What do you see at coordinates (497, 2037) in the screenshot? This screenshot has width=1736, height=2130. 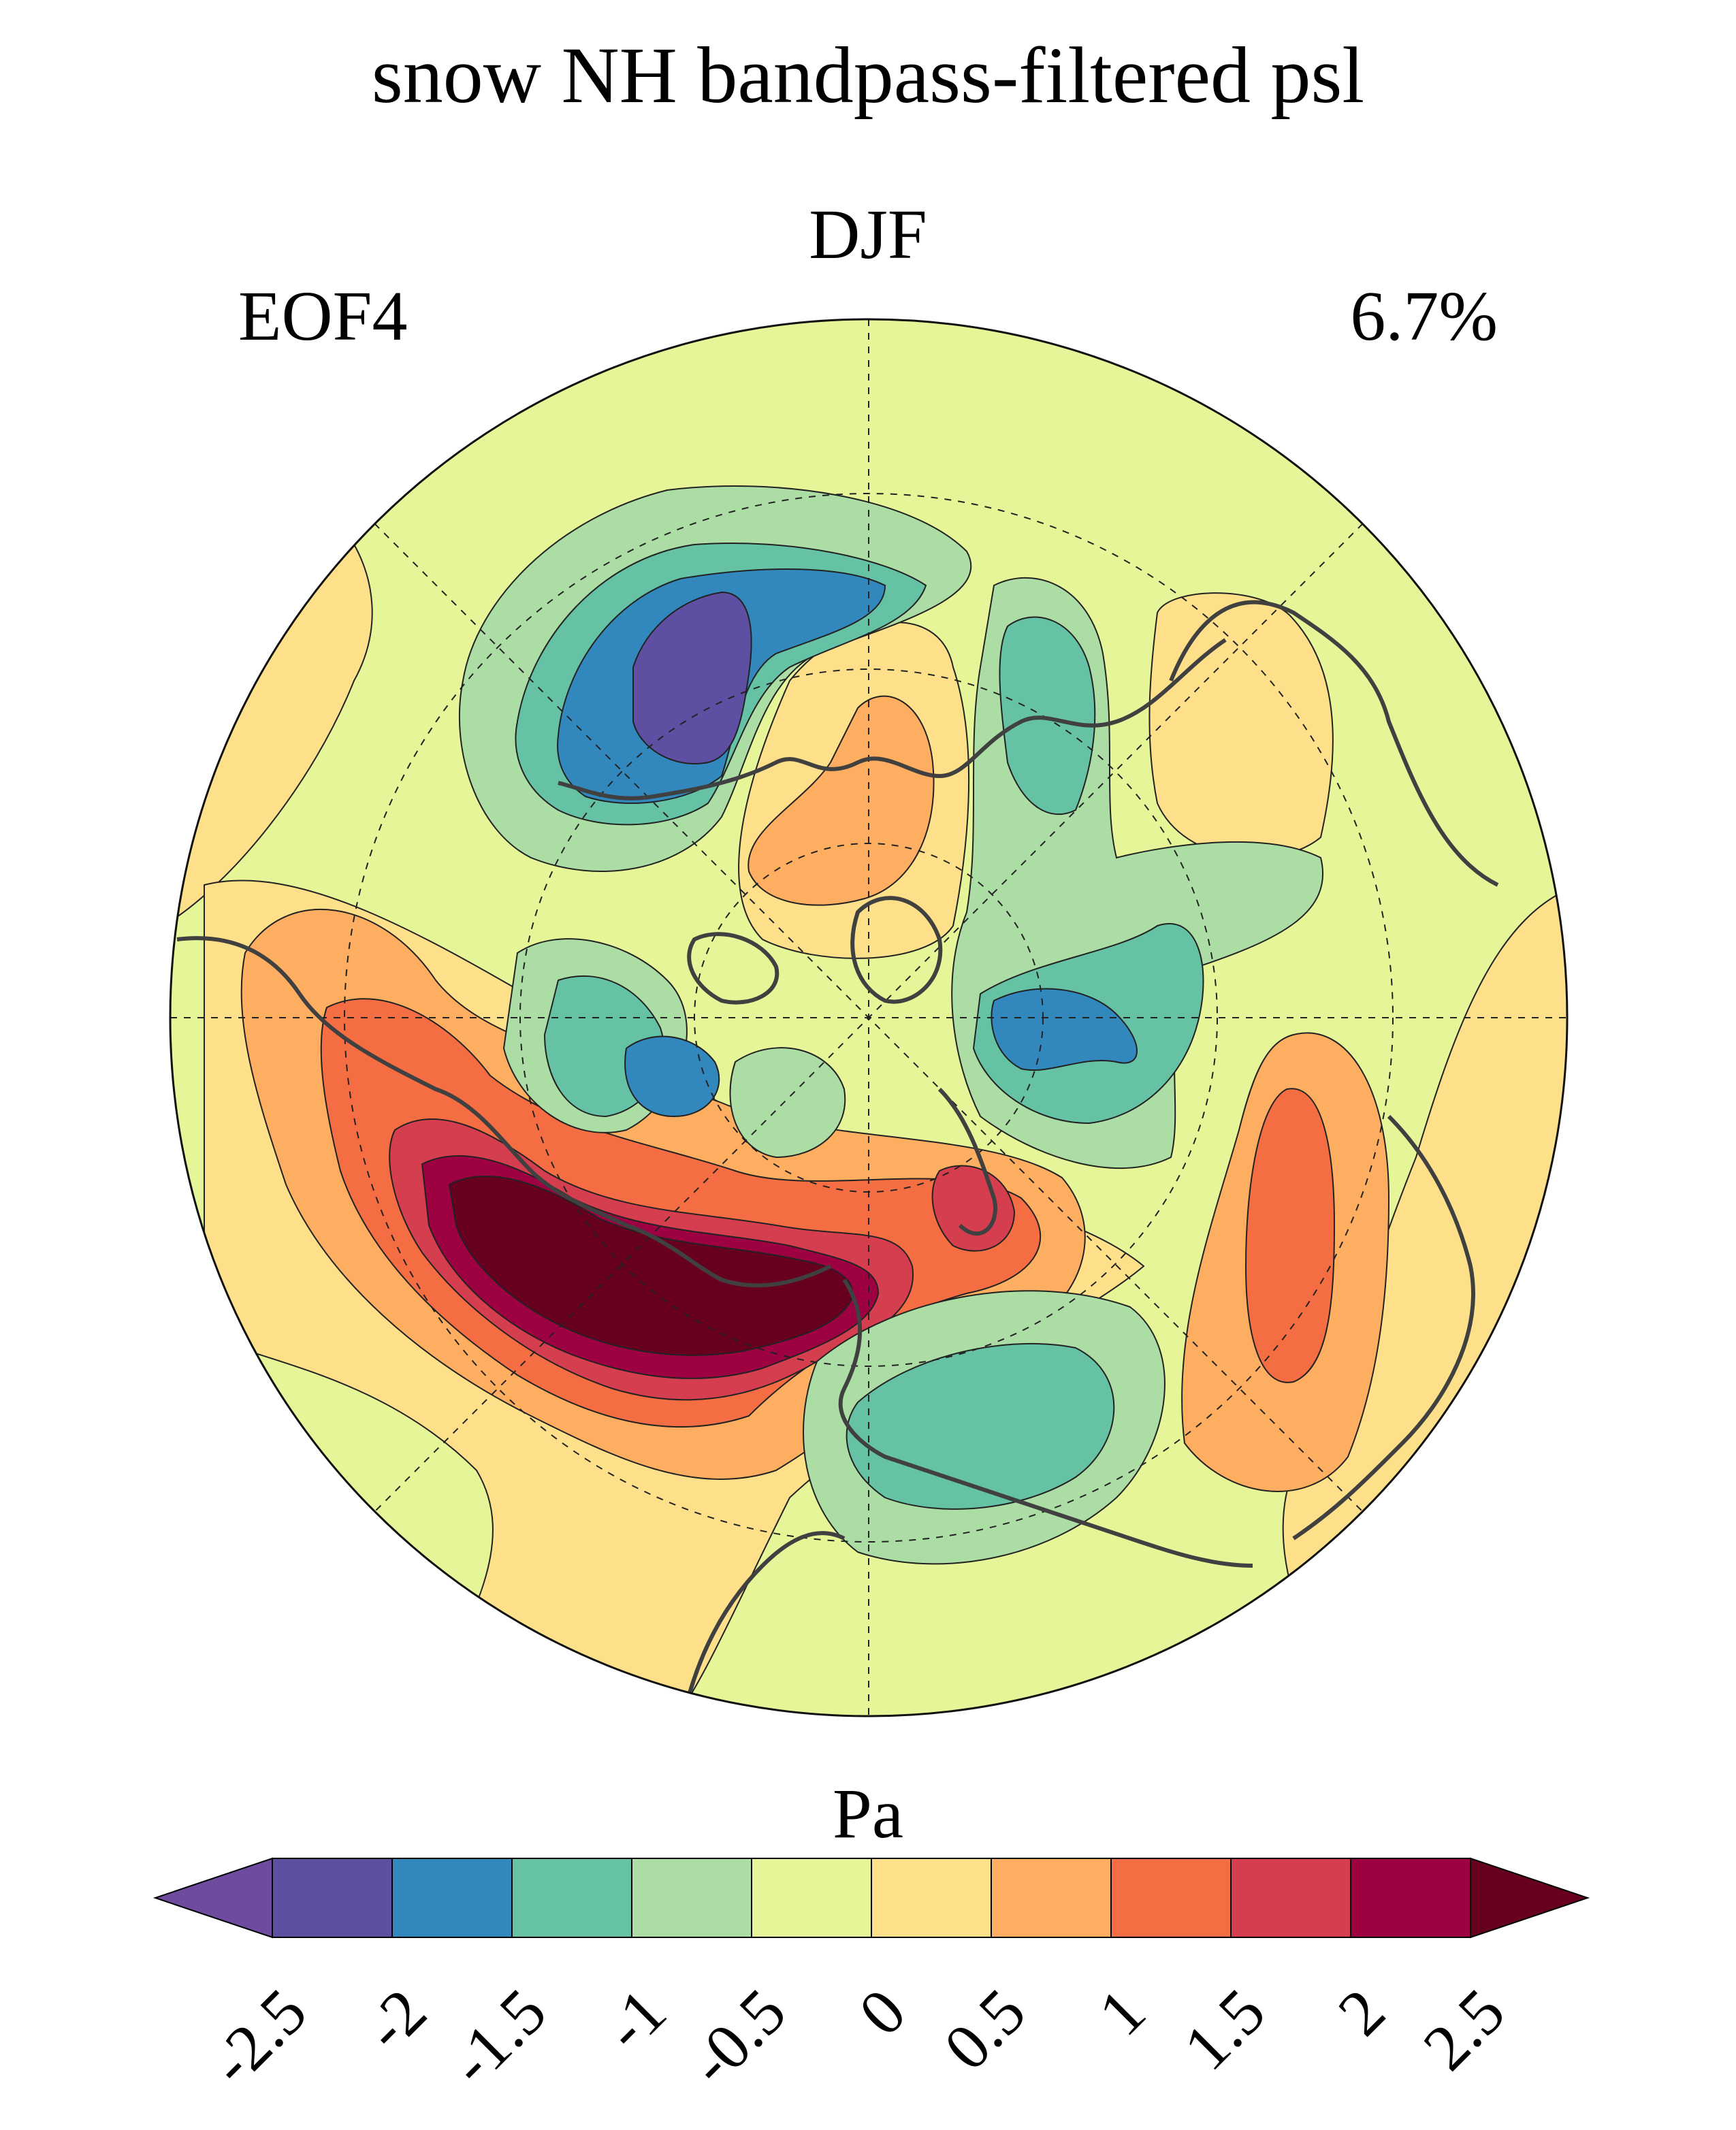 I see `colorbar-tick-label: -1.5` at bounding box center [497, 2037].